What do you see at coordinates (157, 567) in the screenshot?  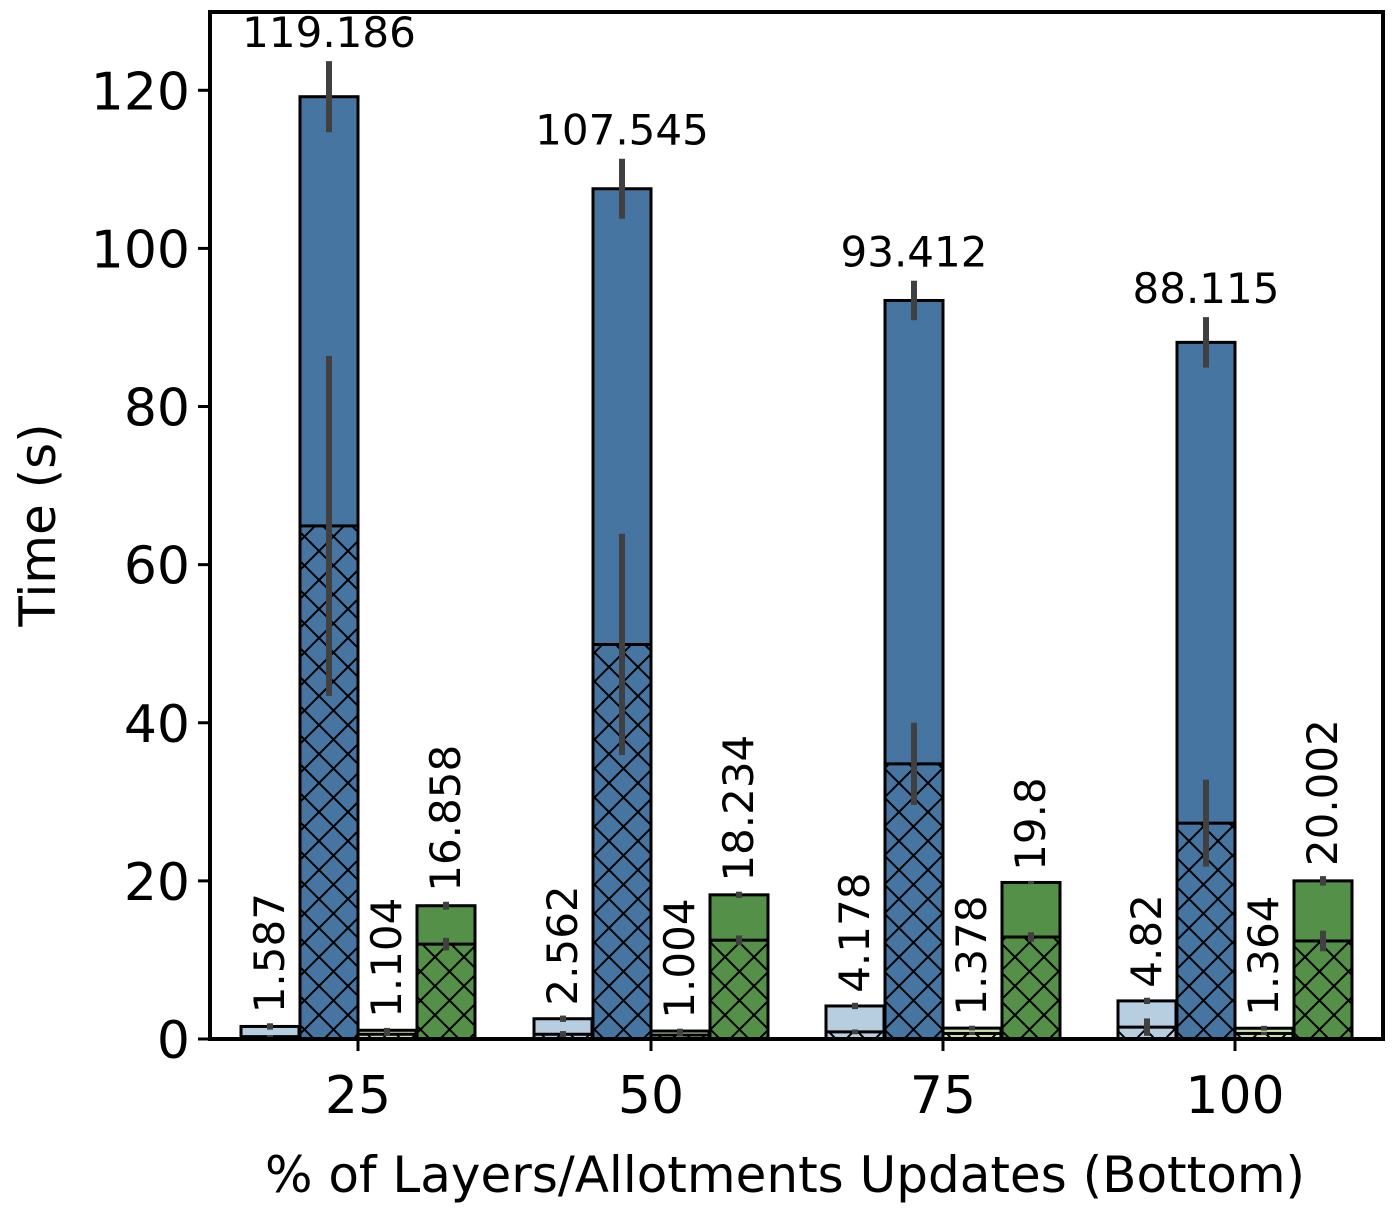 I see `y-tick-label-3: 60` at bounding box center [157, 567].